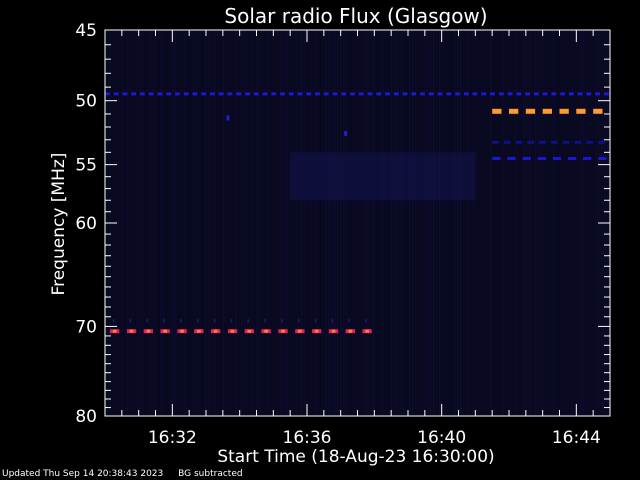  What do you see at coordinates (172, 438) in the screenshot?
I see `x-tick-label: 16:32` at bounding box center [172, 438].